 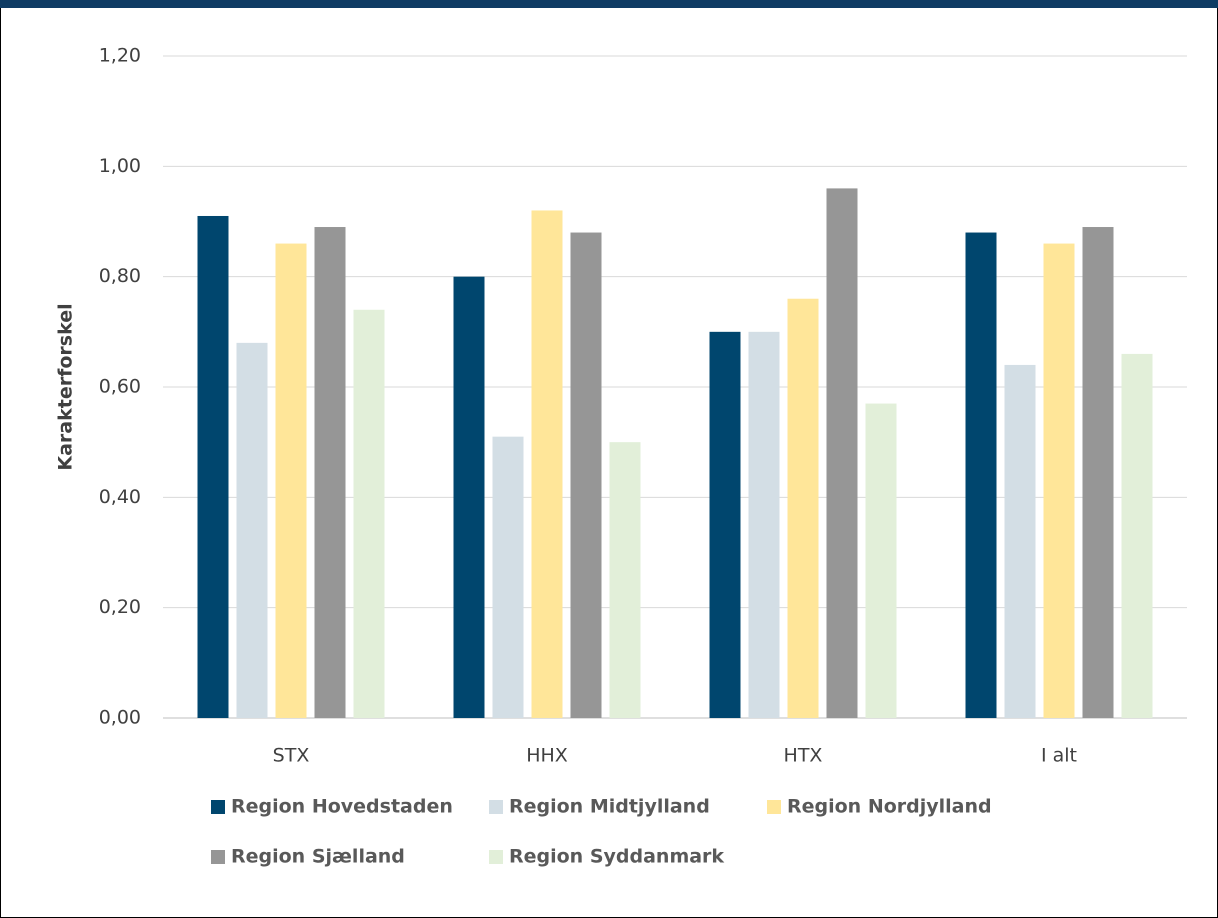 What do you see at coordinates (318, 857) in the screenshot?
I see `legend-label: Region Sjælland` at bounding box center [318, 857].